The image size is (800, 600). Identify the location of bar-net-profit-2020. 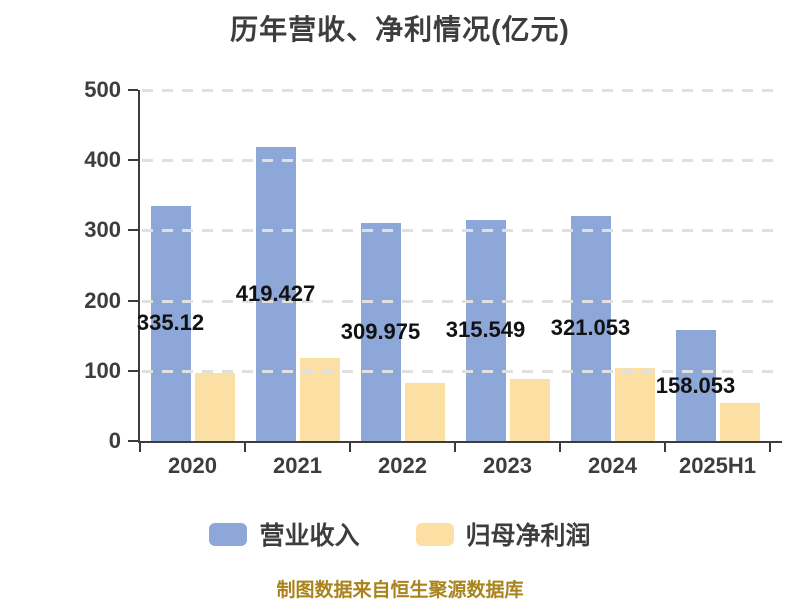
(214, 406).